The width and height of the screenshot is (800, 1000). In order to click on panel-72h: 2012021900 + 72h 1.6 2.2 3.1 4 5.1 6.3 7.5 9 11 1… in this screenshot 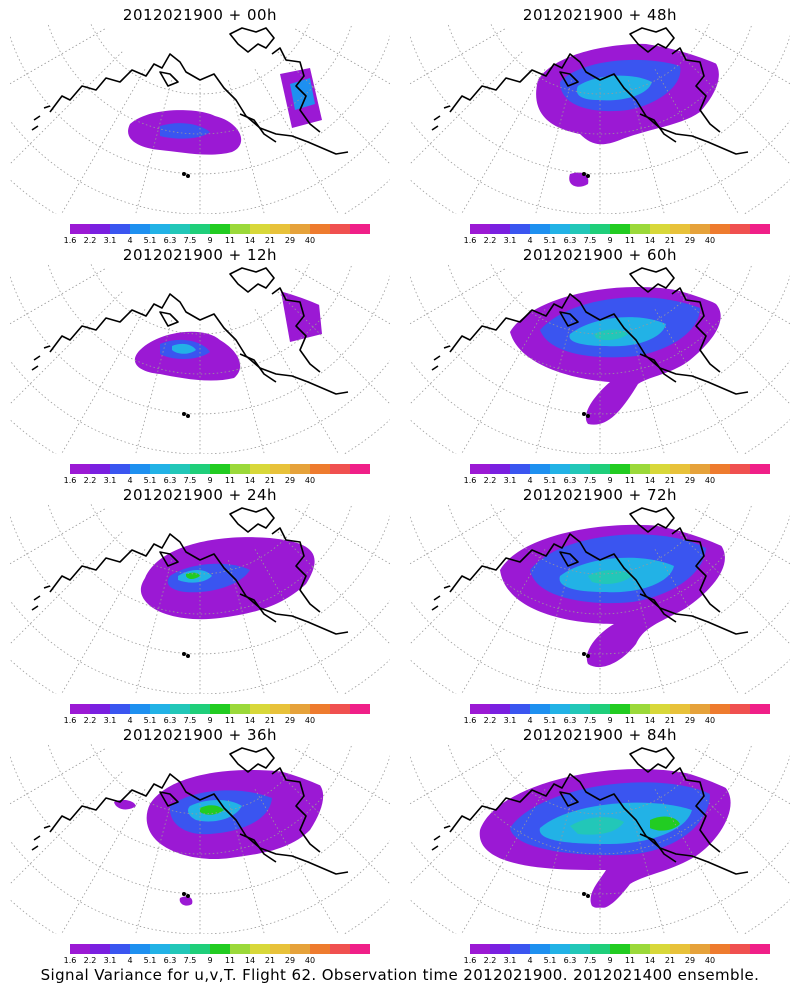, I will do `click(600, 603)`.